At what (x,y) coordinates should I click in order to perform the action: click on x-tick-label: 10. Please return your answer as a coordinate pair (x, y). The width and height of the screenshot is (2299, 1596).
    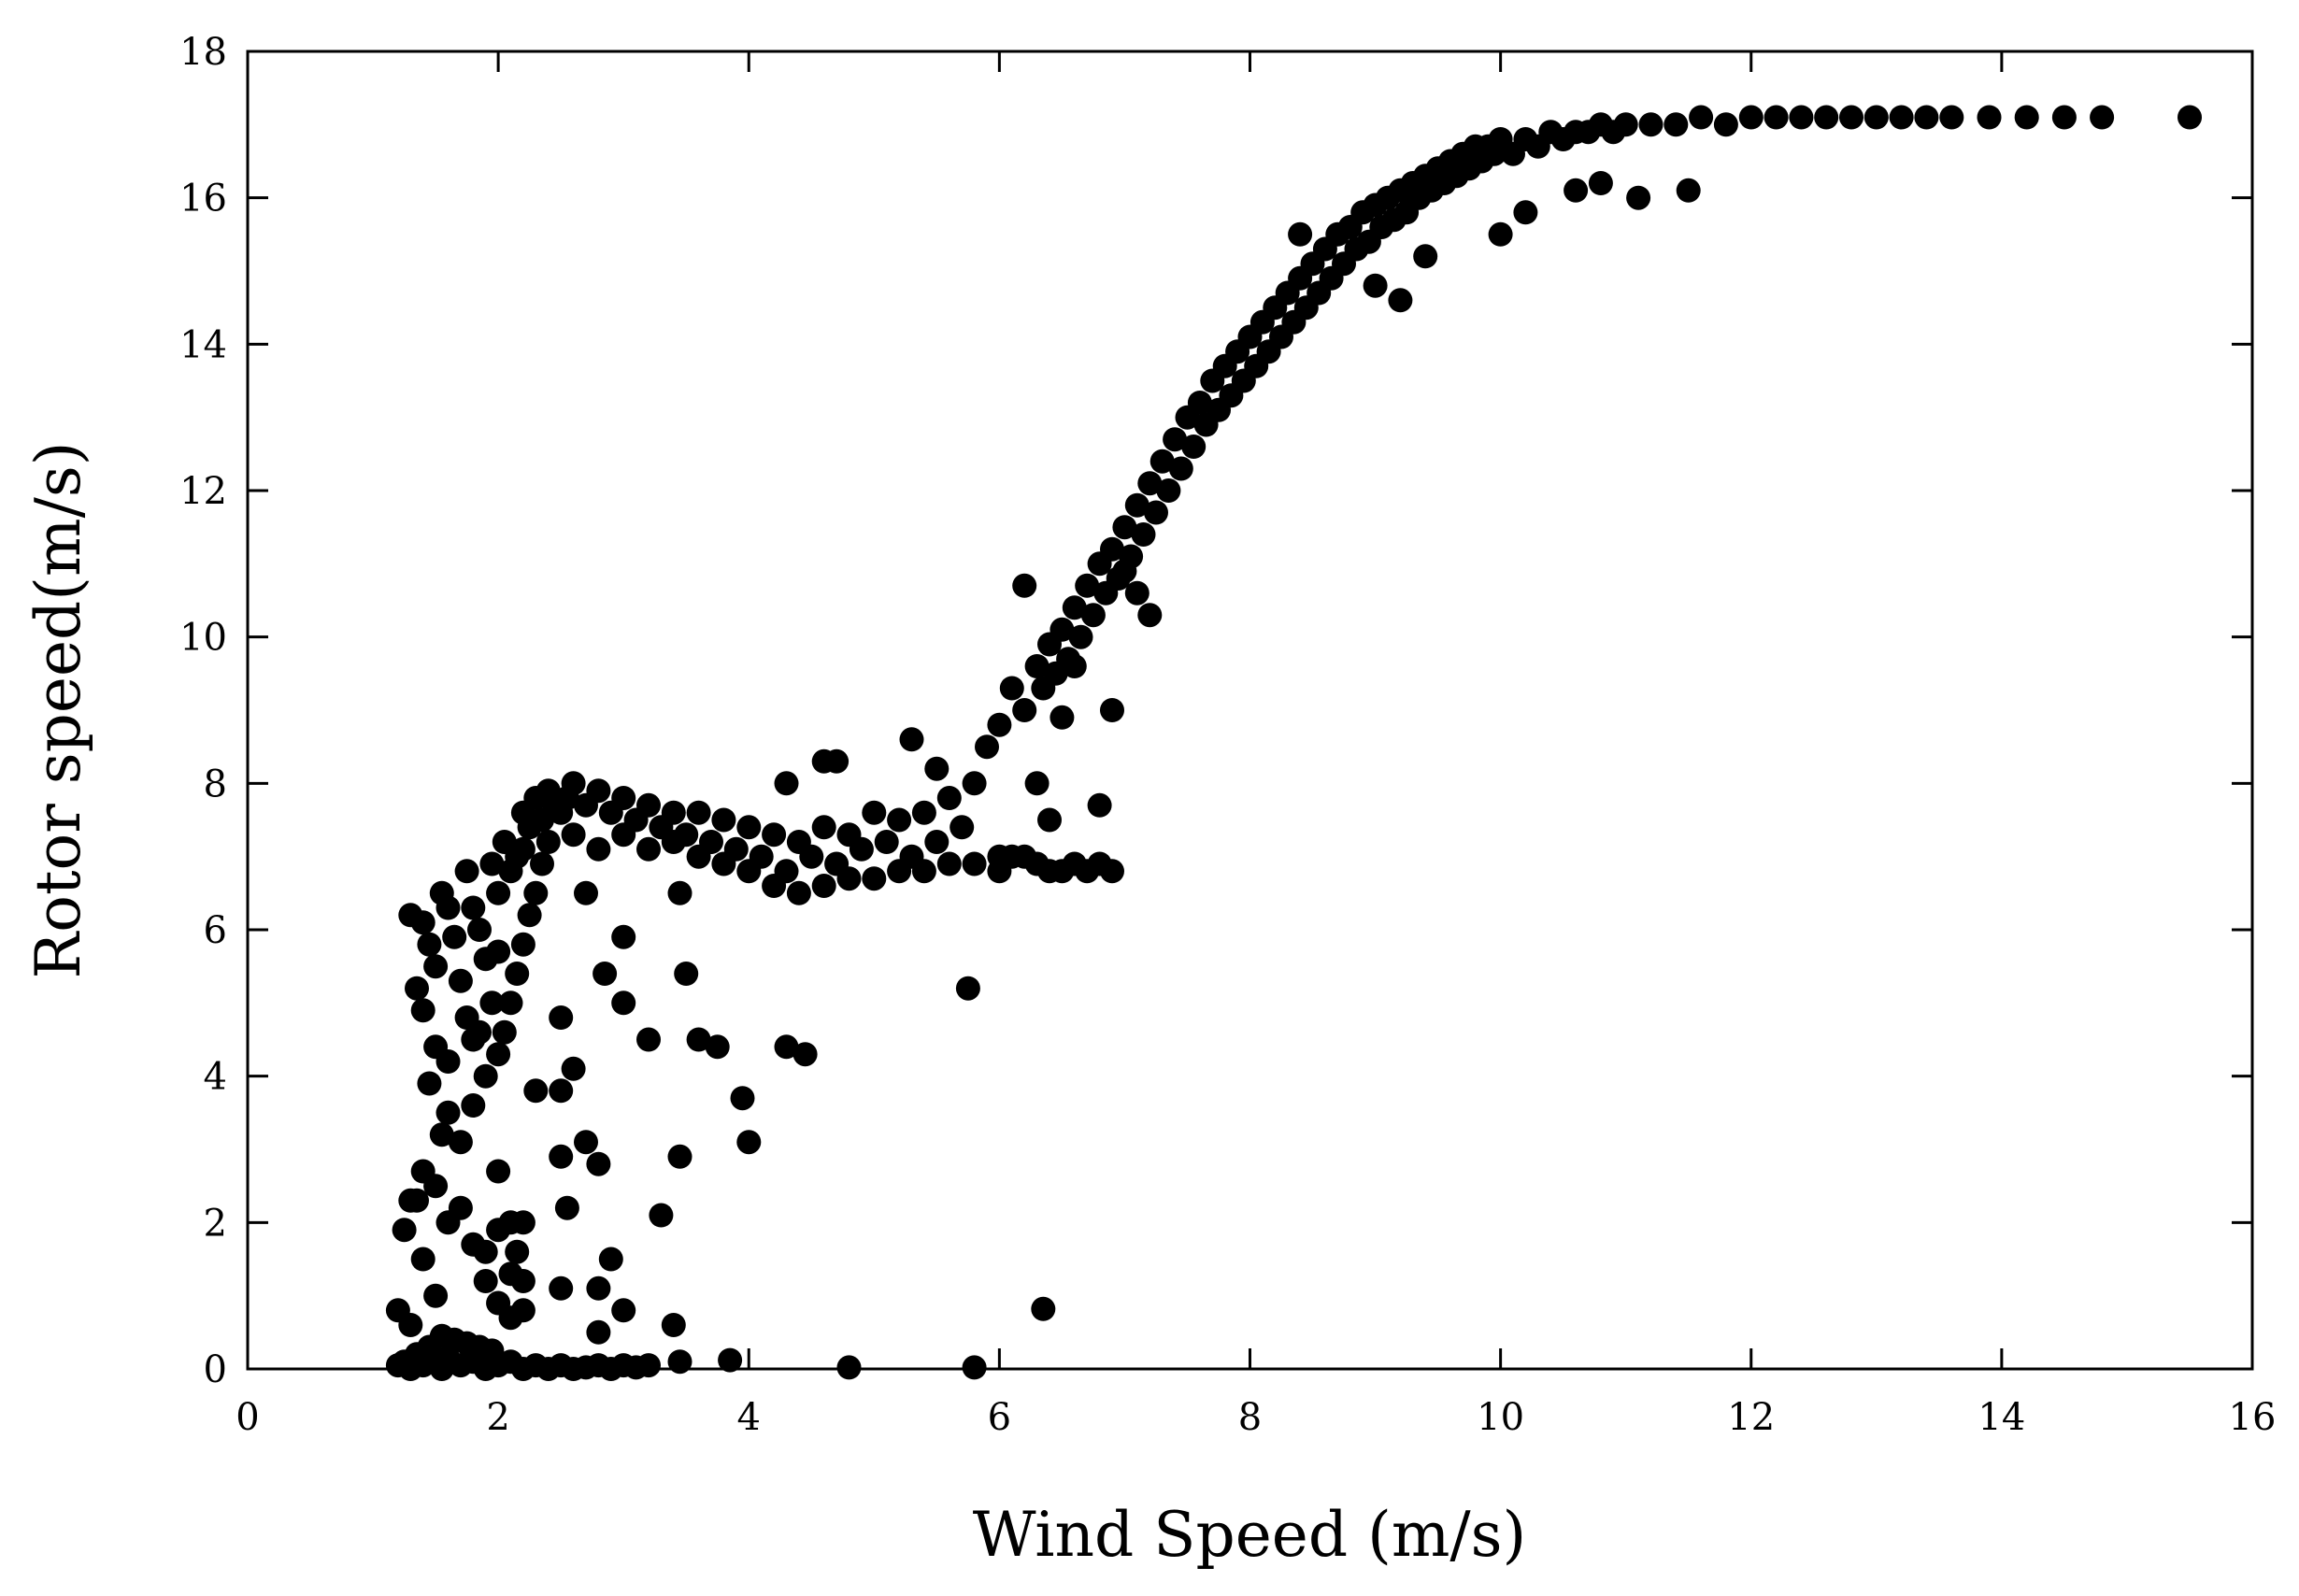
    Looking at the image, I should click on (1500, 1417).